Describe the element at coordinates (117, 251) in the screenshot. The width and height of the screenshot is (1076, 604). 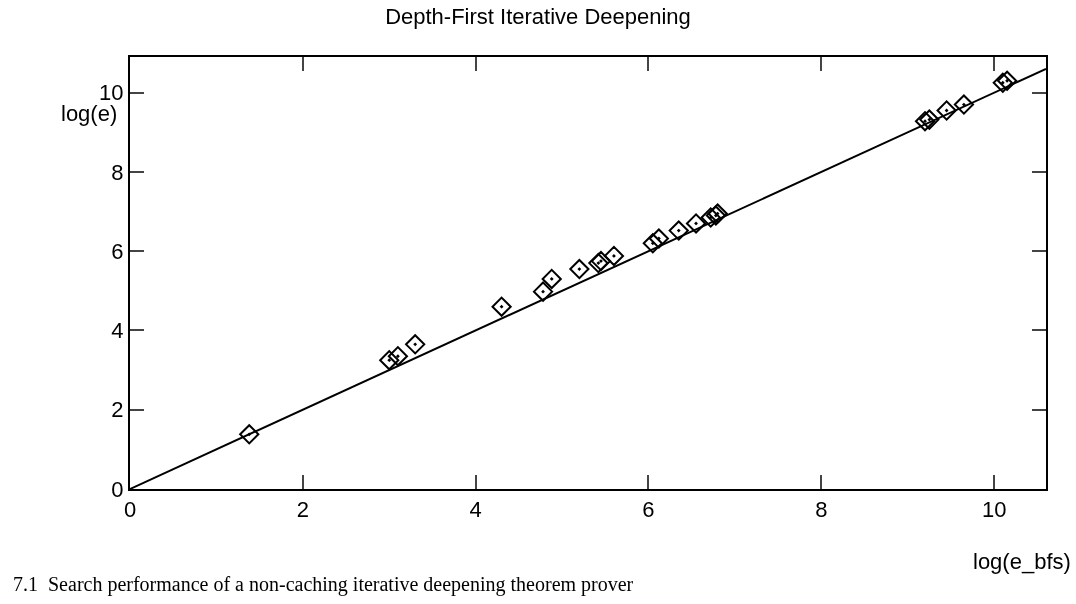
I see `y-tick-label: 6` at that location.